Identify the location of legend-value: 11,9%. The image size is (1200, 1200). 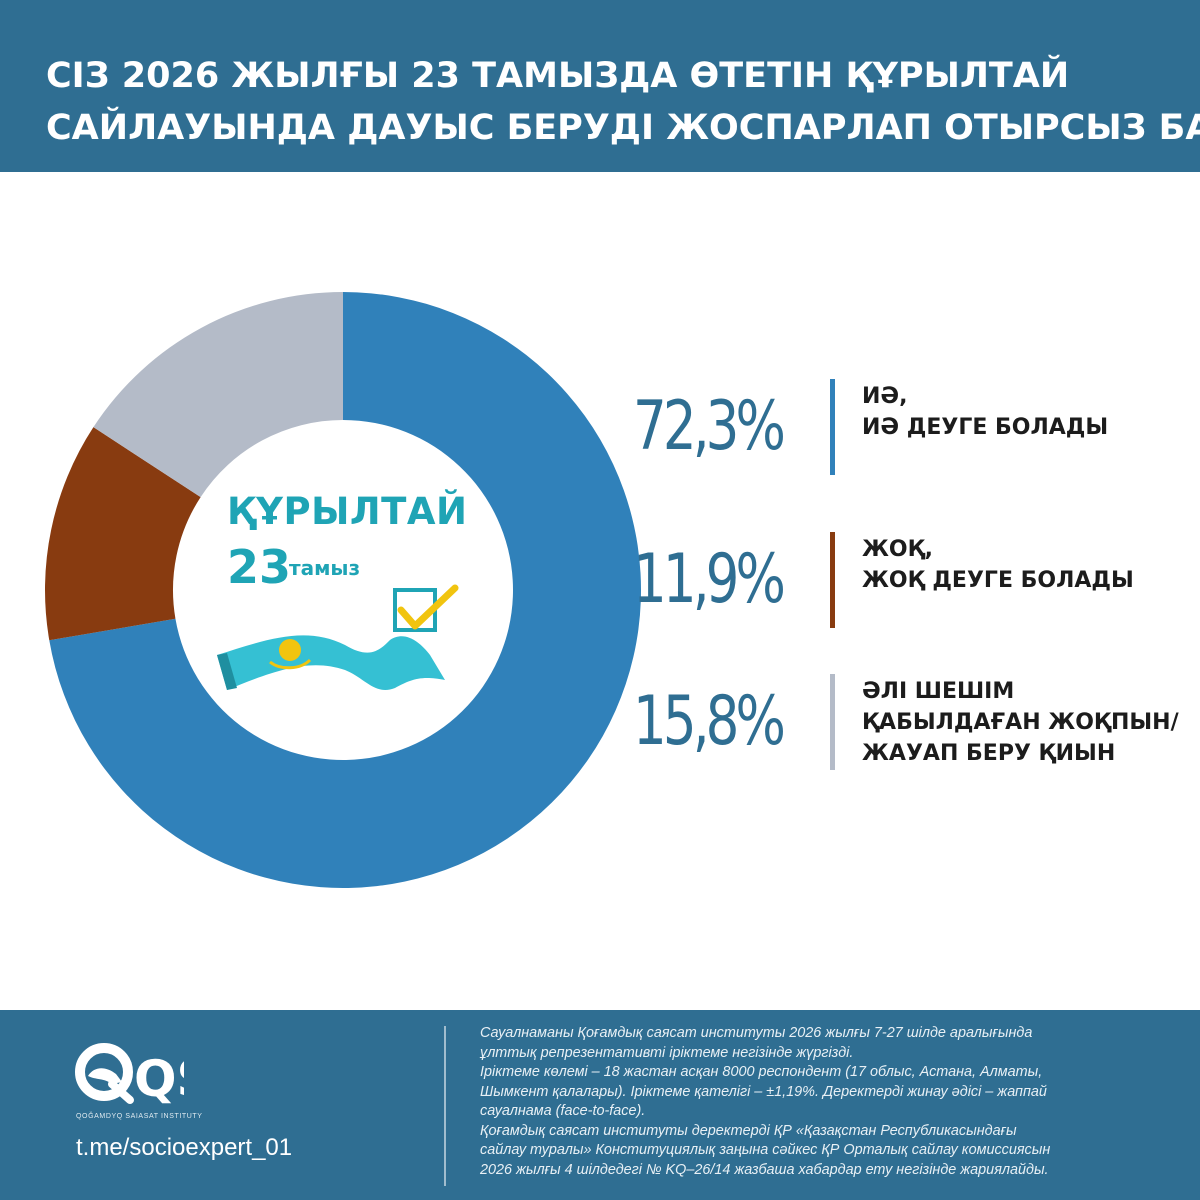
(709, 579).